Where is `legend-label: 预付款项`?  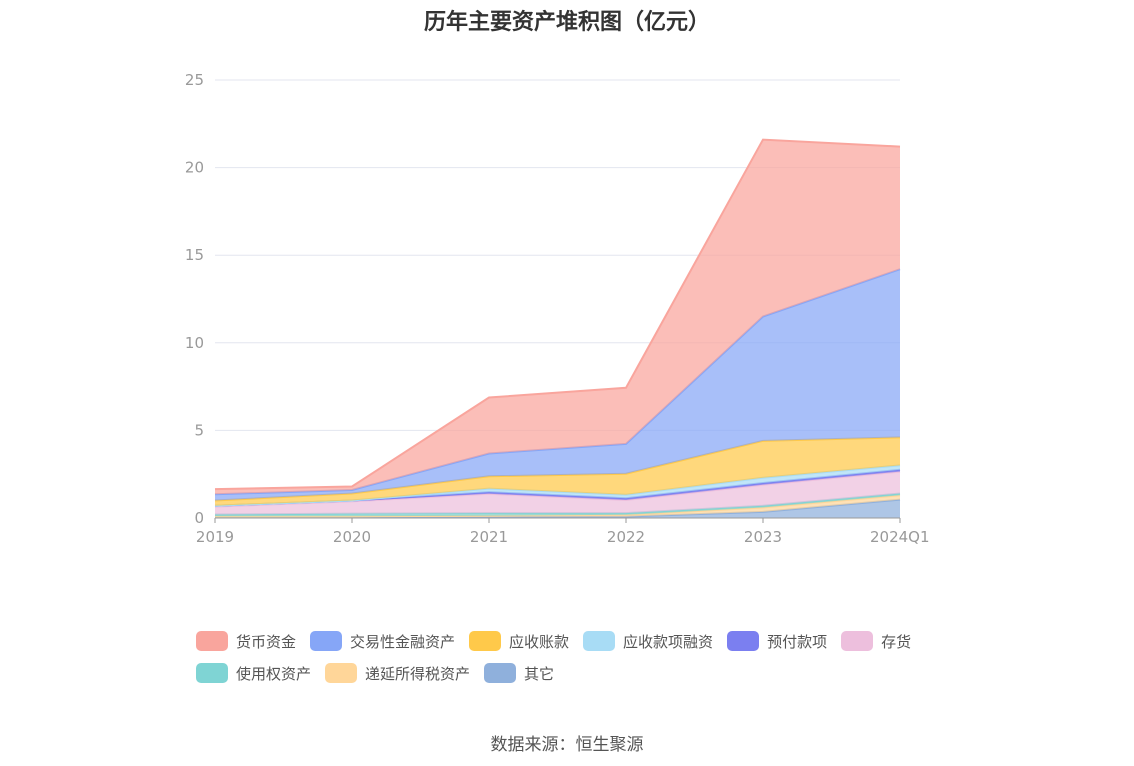 legend-label: 预付款项 is located at coordinates (797, 641).